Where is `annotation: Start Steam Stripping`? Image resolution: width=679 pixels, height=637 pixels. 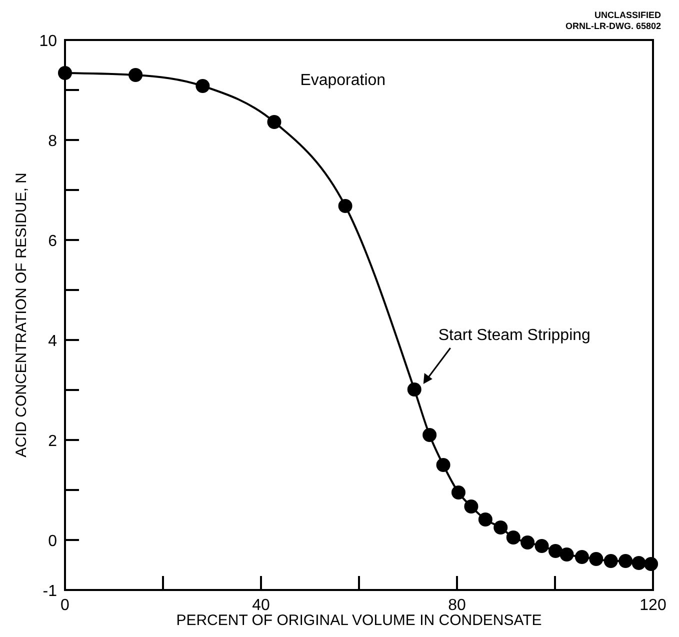
annotation: Start Steam Stripping is located at coordinates (514, 335).